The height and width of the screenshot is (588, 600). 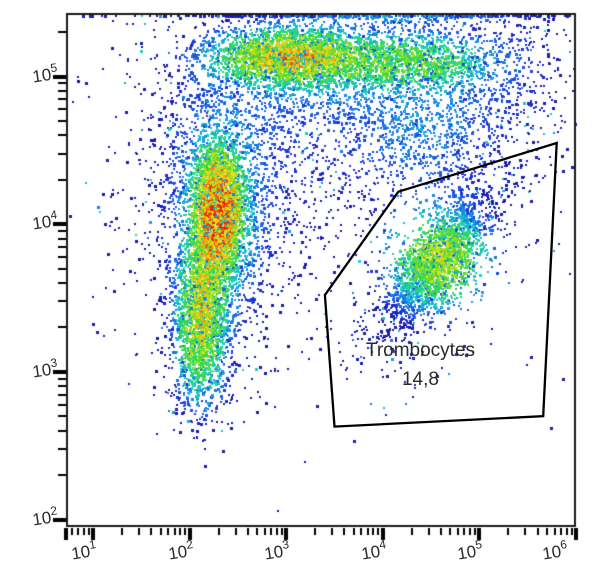 I want to click on x-tick-label-10e6: 10⁶, so click(x=554, y=550).